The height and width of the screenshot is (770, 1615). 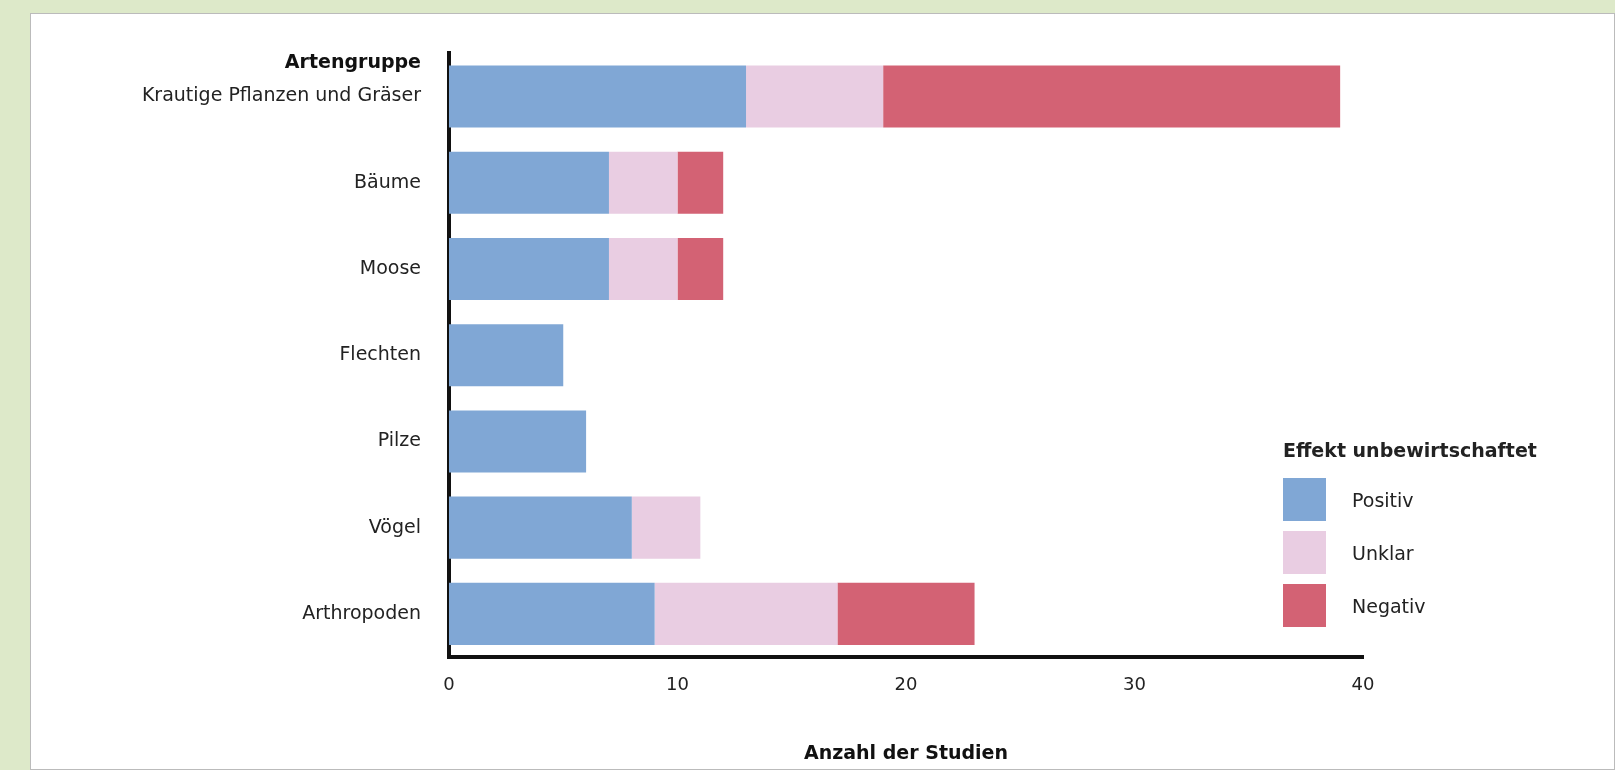 I want to click on x-tick-label: 10, so click(x=677, y=684).